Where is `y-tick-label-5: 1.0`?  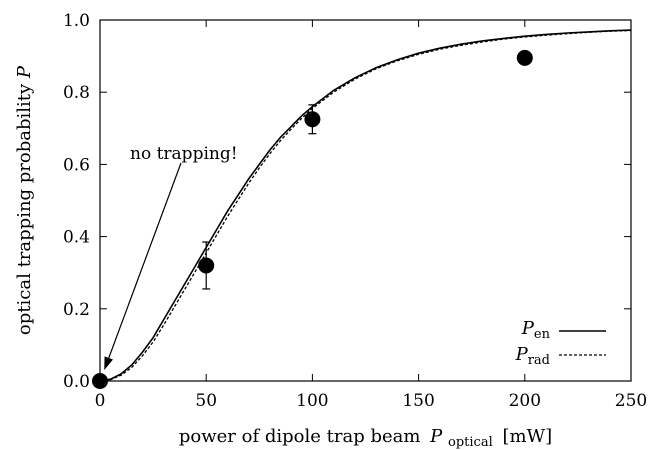 y-tick-label-5: 1.0 is located at coordinates (76, 21).